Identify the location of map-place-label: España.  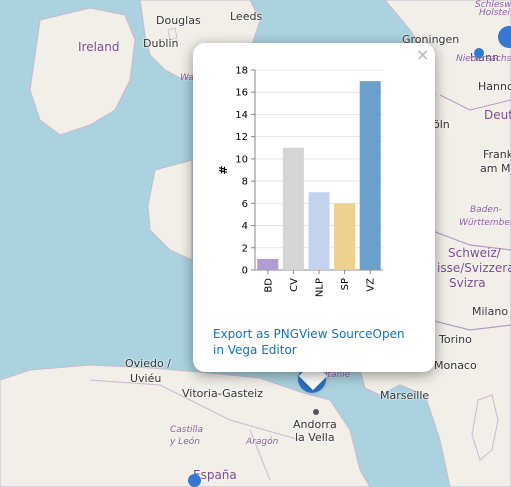
(215, 475).